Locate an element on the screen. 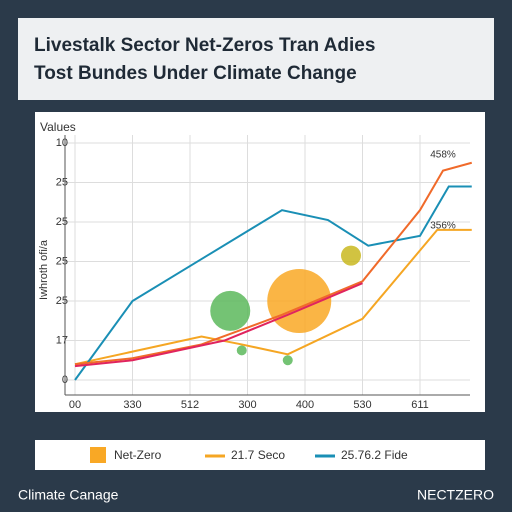  legend-label: 21.7 Seco is located at coordinates (258, 455).